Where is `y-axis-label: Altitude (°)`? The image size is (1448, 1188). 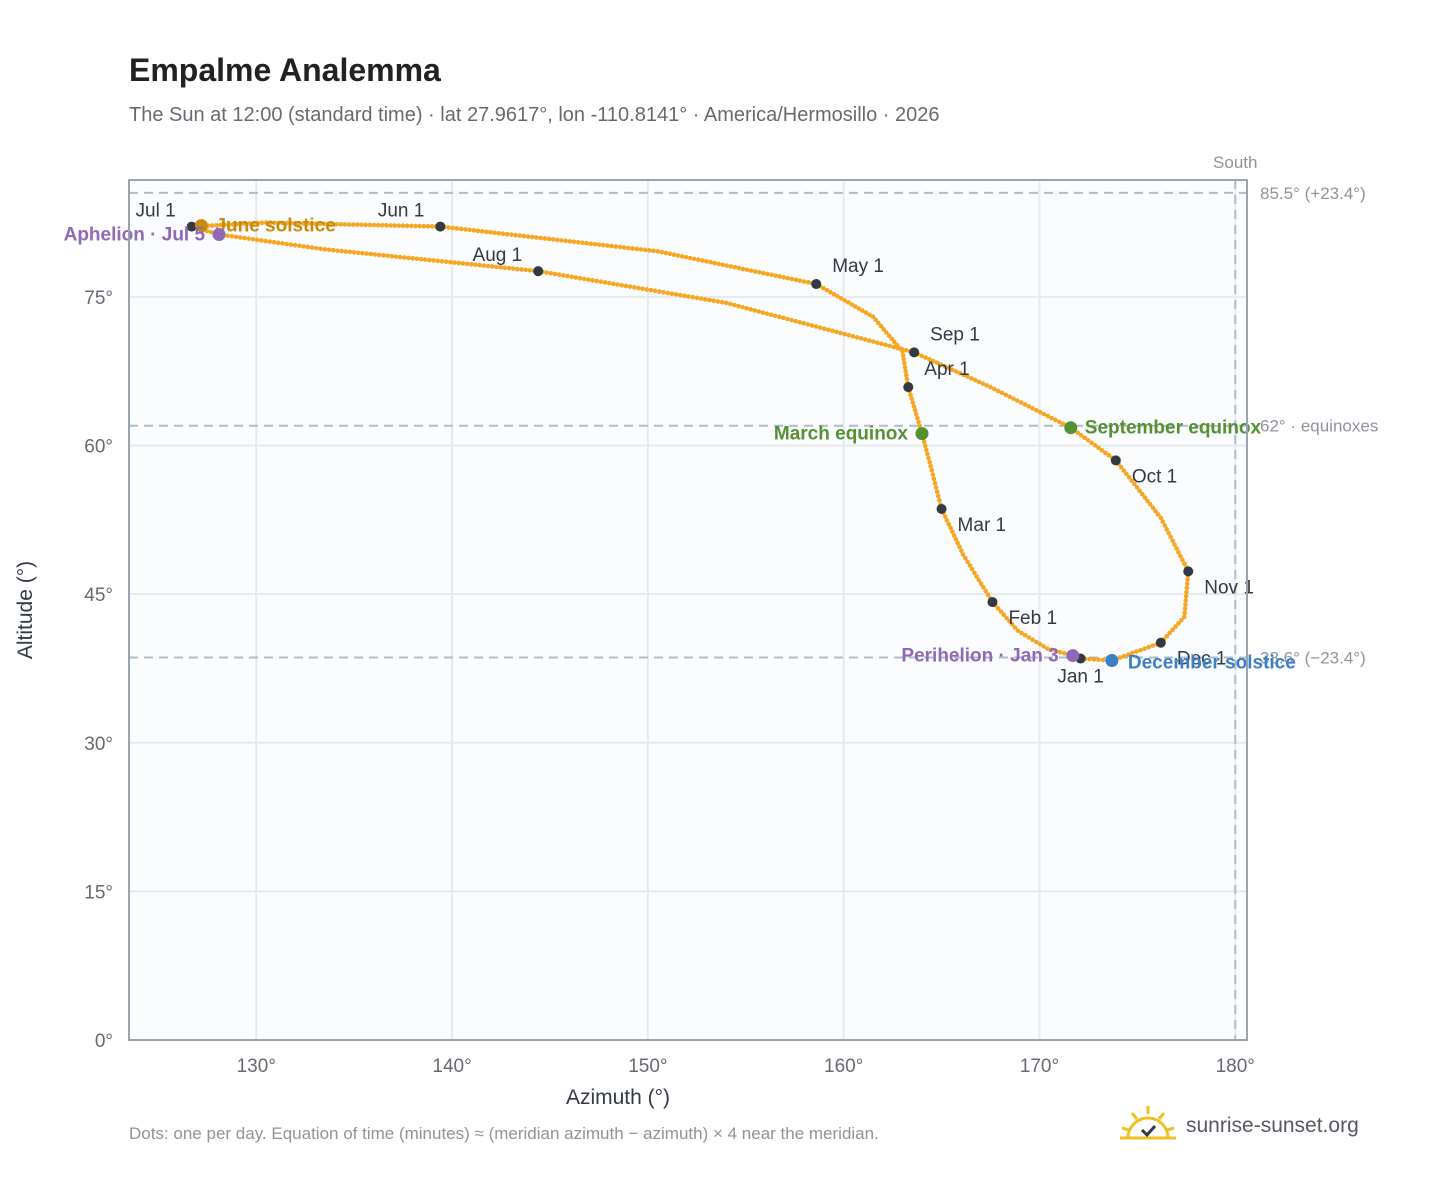
y-axis-label: Altitude (°) is located at coordinates (25, 610).